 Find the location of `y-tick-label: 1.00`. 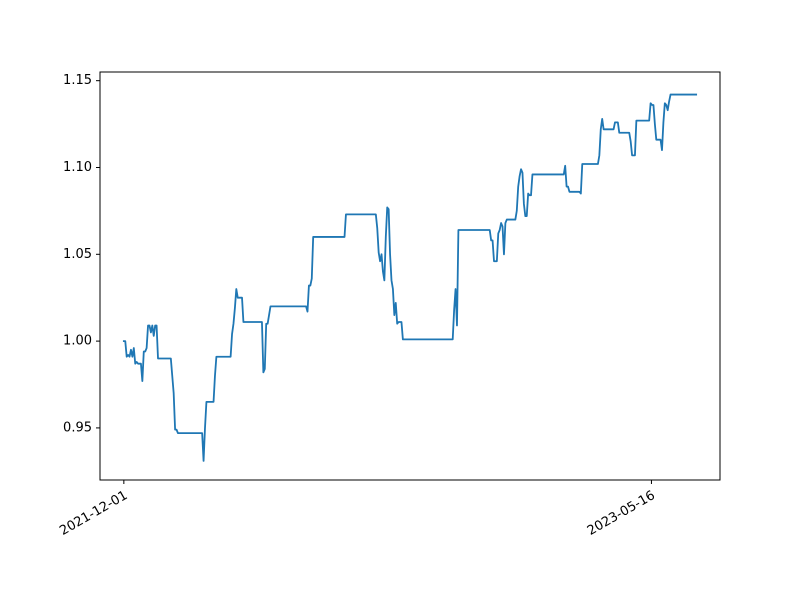

y-tick-label: 1.00 is located at coordinates (77, 341).